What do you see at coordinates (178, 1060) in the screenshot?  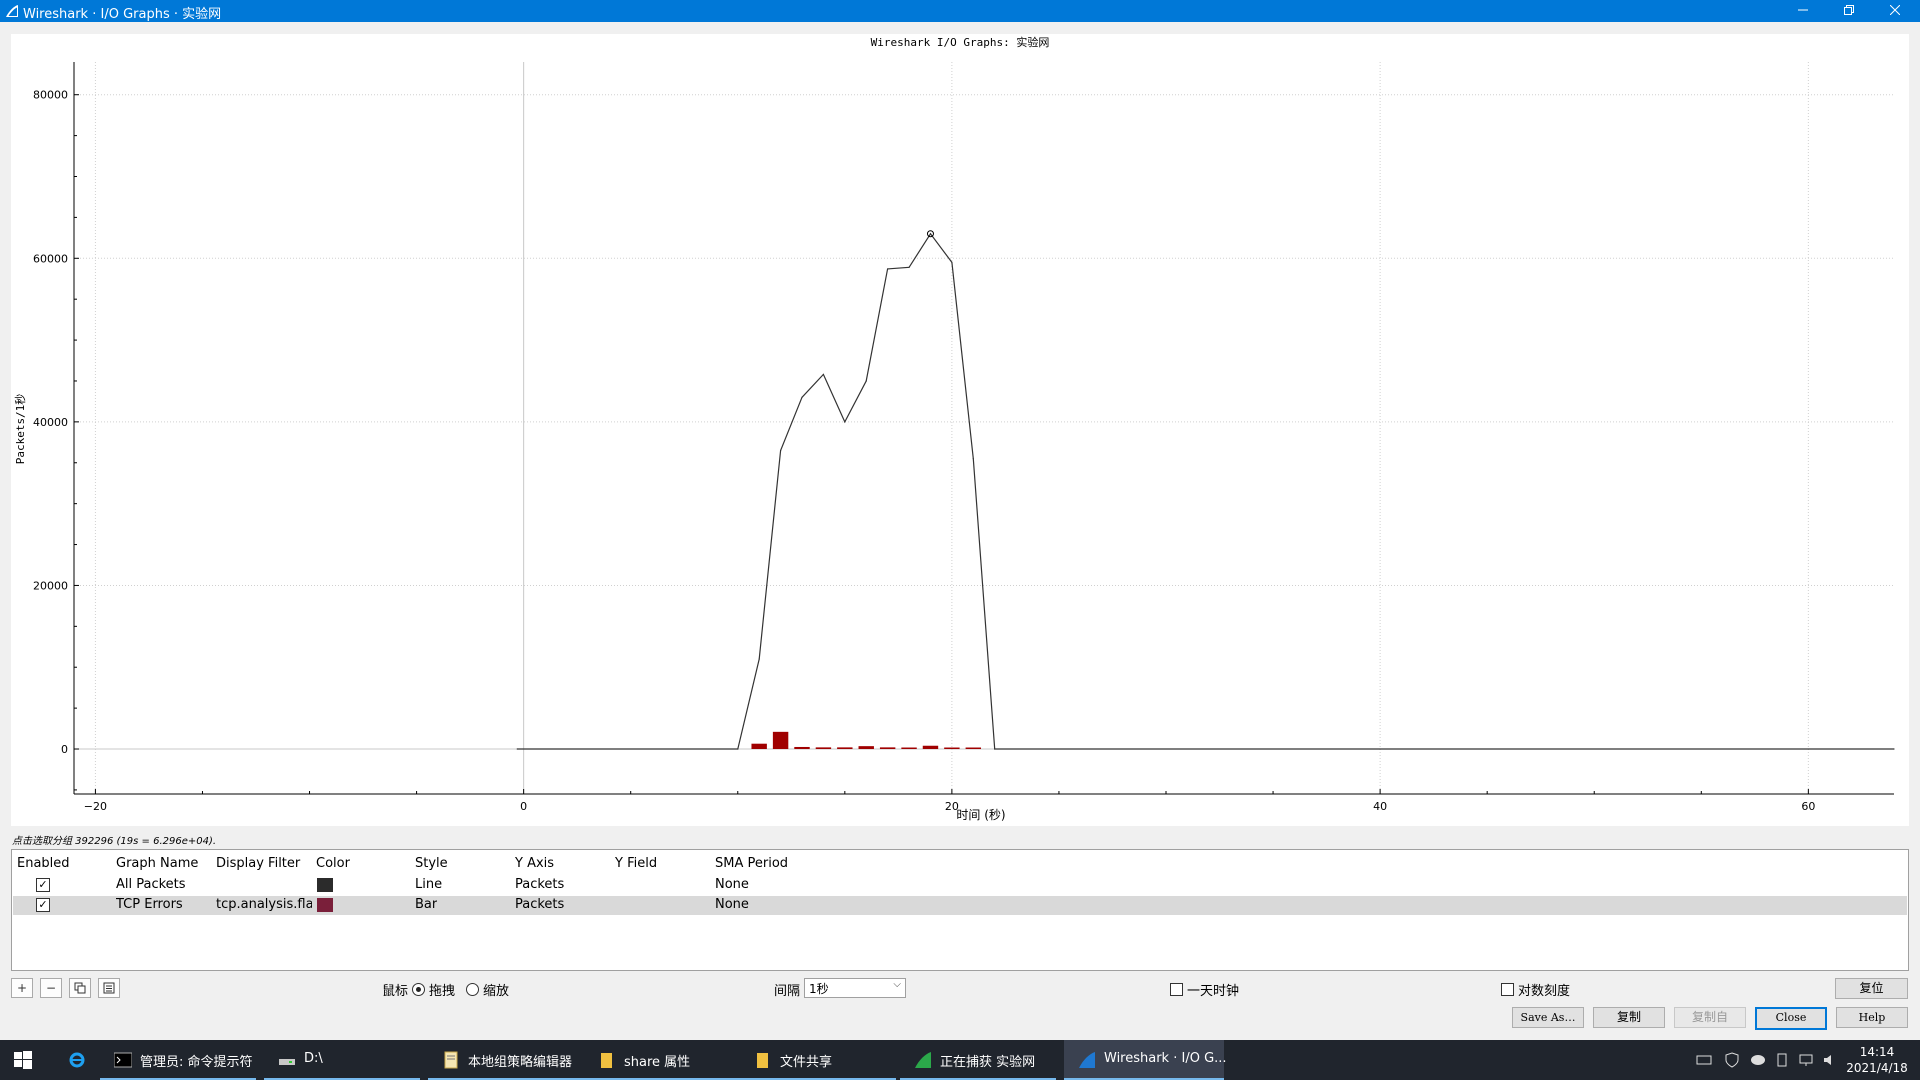 I see `taskbar-item-cmd: 管理员: 命令提示符` at bounding box center [178, 1060].